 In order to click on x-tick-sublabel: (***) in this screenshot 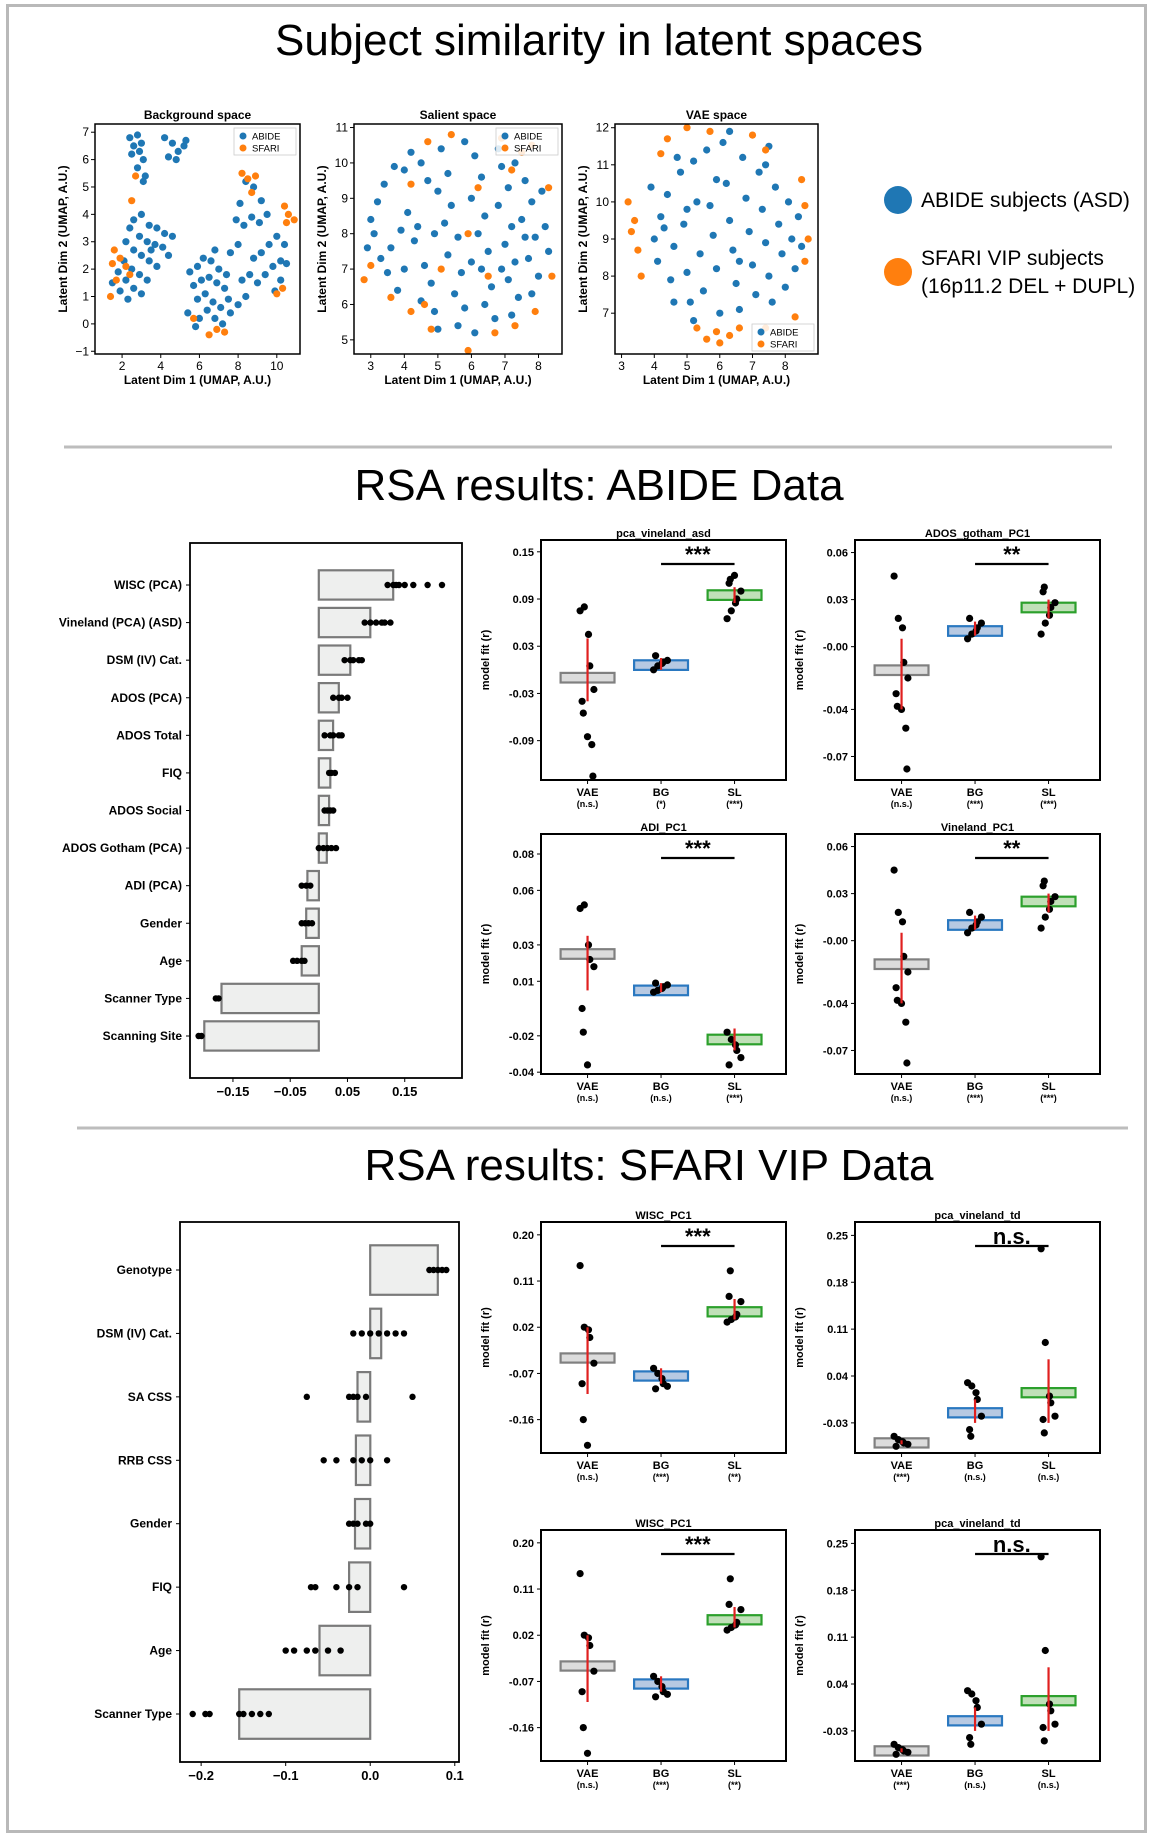, I will do `click(734, 804)`.